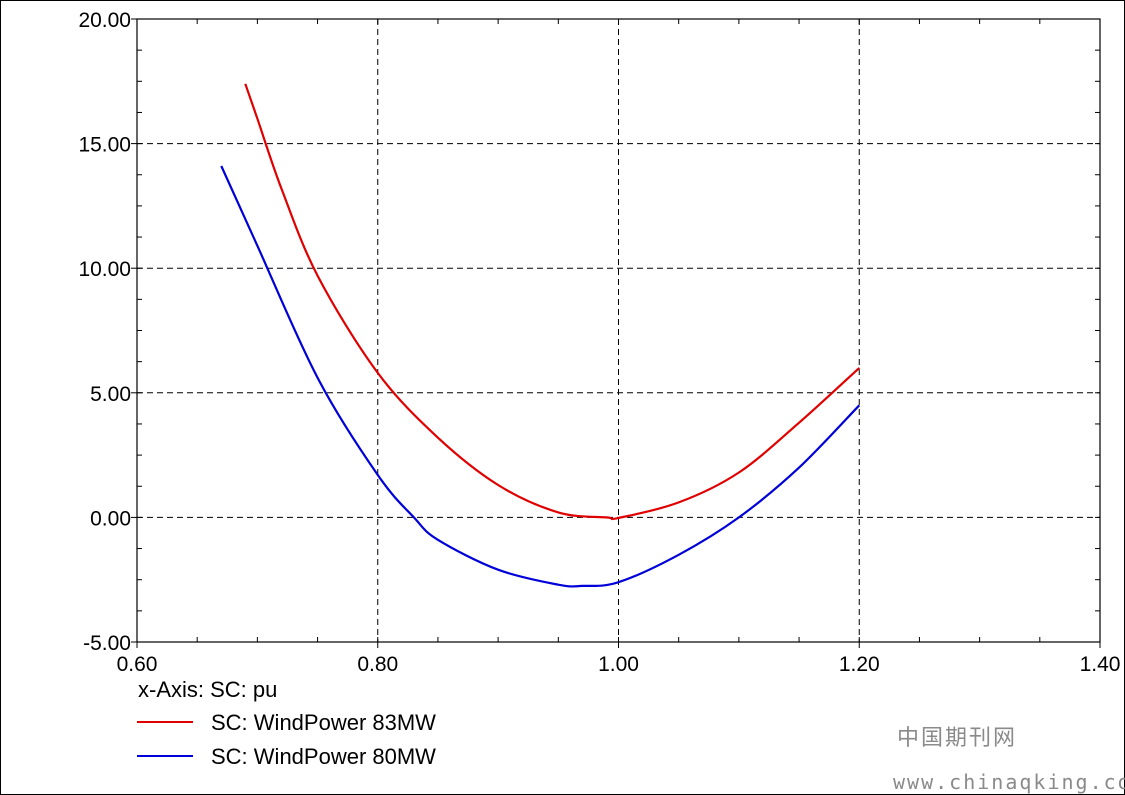 The width and height of the screenshot is (1125, 795). What do you see at coordinates (859, 664) in the screenshot?
I see `x-tick-label: 1.20` at bounding box center [859, 664].